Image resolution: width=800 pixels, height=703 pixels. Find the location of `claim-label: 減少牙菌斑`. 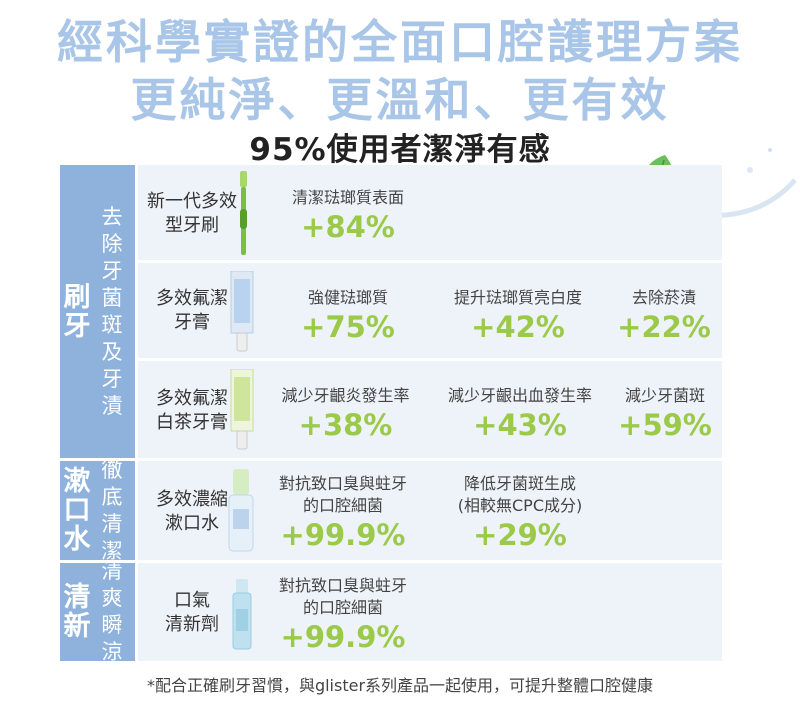

claim-label: 減少牙菌斑 is located at coordinates (664, 395).